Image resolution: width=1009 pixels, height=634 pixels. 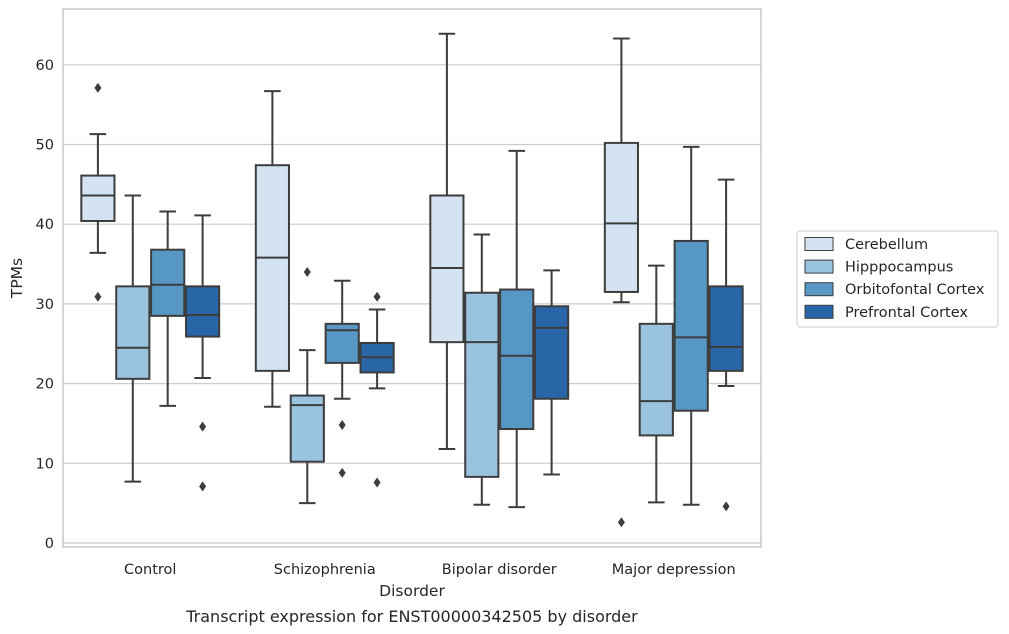 I want to click on x-tick-label: Major depression, so click(x=674, y=570).